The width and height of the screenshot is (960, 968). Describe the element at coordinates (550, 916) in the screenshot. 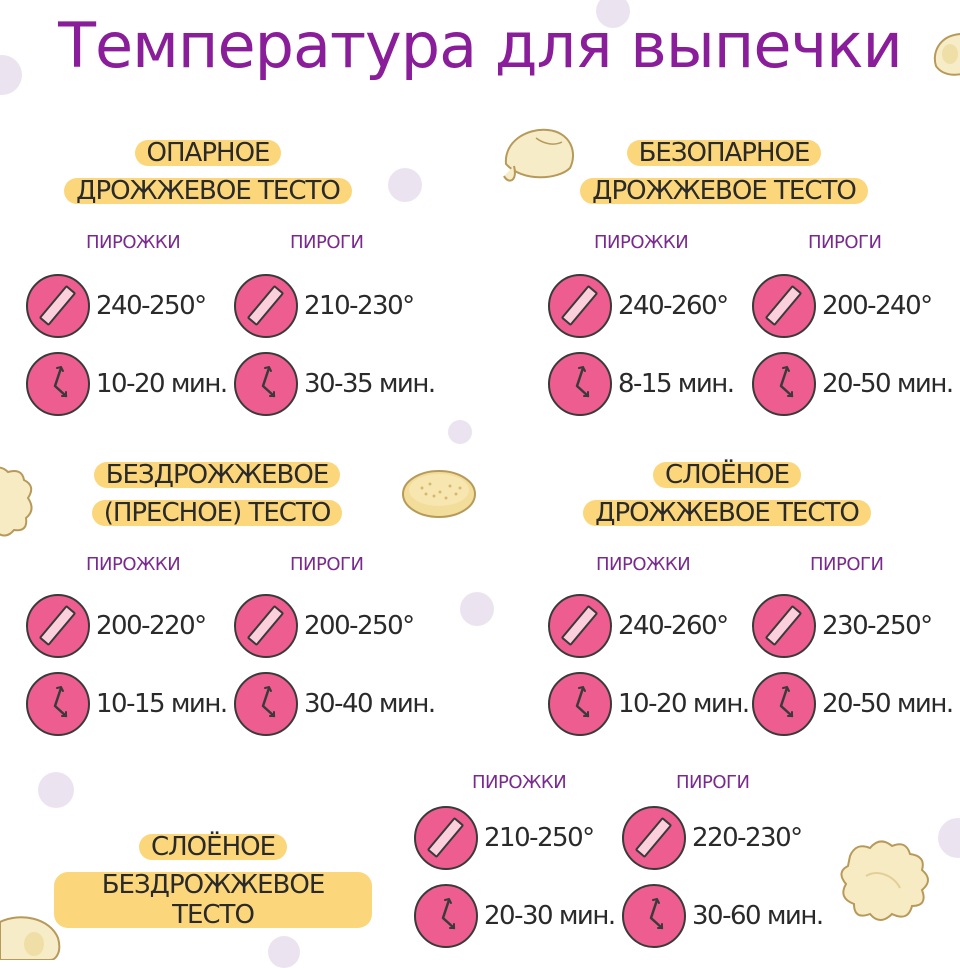

I see `time-value: 20-30 мин.` at that location.